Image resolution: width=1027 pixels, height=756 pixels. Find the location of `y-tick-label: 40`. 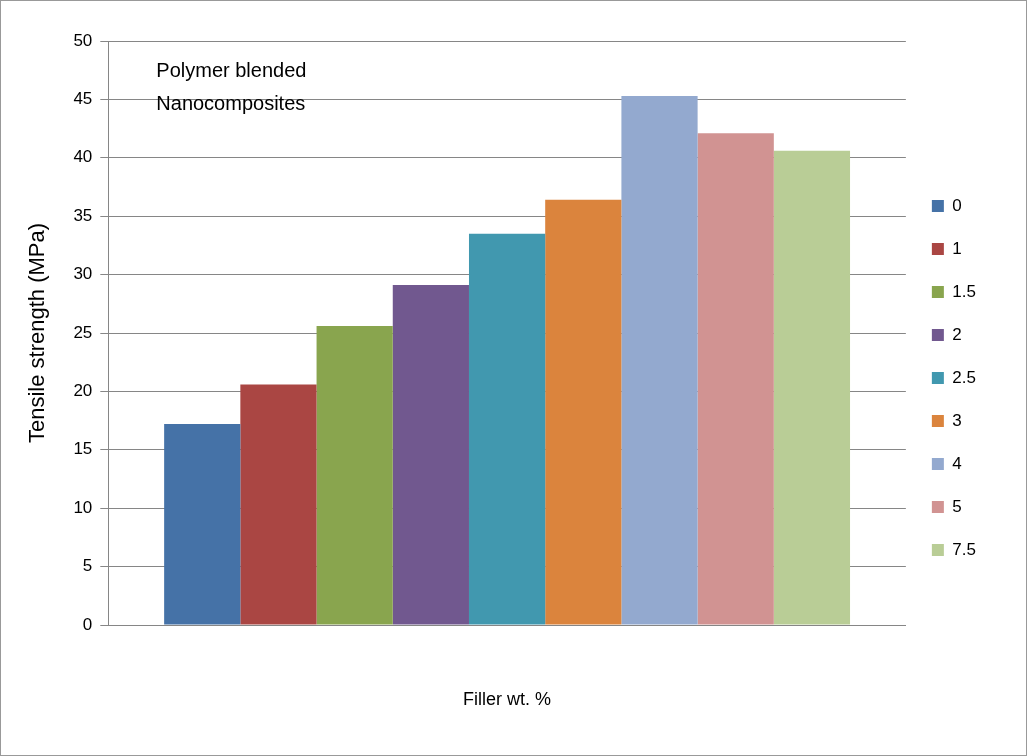

y-tick-label: 40 is located at coordinates (83, 157).